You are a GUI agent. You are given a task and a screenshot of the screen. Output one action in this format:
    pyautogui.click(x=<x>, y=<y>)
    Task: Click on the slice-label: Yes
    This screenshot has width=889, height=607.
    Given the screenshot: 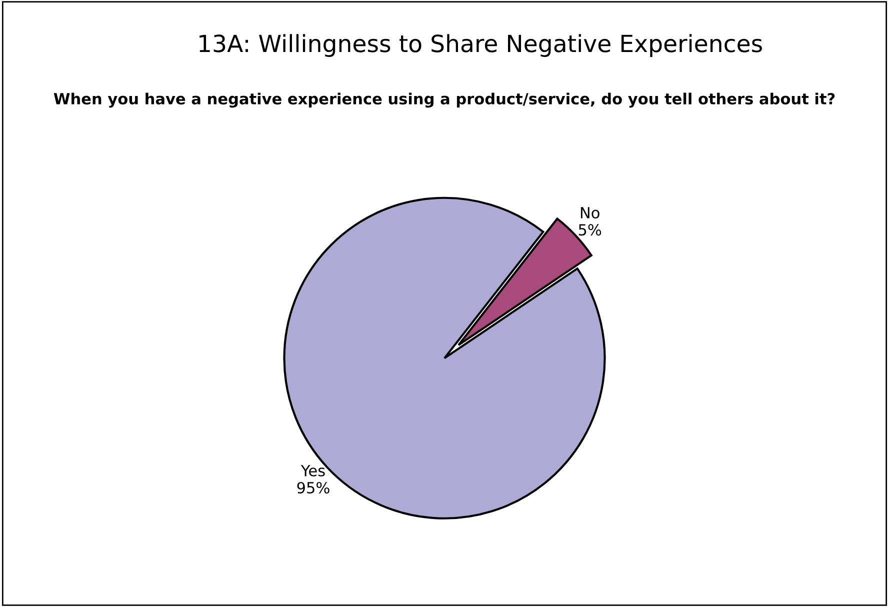 What is the action you would take?
    pyautogui.click(x=312, y=470)
    